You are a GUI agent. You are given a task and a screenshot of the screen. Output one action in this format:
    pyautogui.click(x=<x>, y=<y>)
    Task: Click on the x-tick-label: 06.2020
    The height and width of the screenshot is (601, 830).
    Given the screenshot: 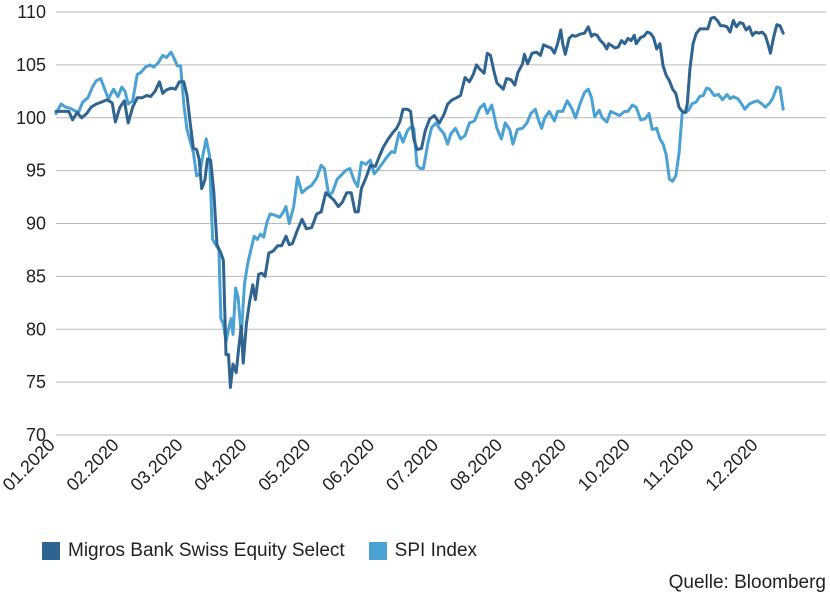 What is the action you would take?
    pyautogui.click(x=348, y=465)
    